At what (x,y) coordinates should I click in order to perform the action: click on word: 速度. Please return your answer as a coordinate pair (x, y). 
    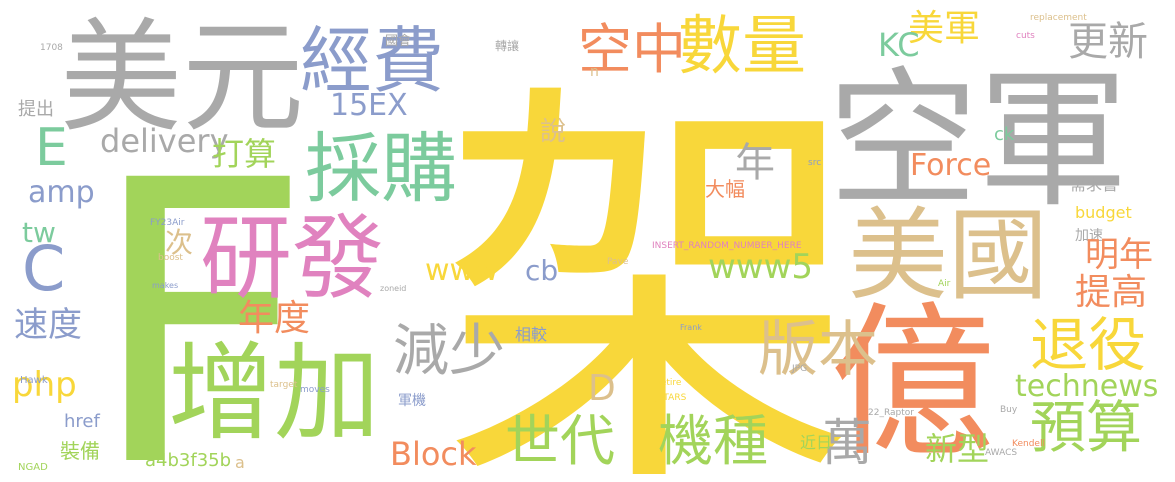
    Looking at the image, I should click on (48, 325).